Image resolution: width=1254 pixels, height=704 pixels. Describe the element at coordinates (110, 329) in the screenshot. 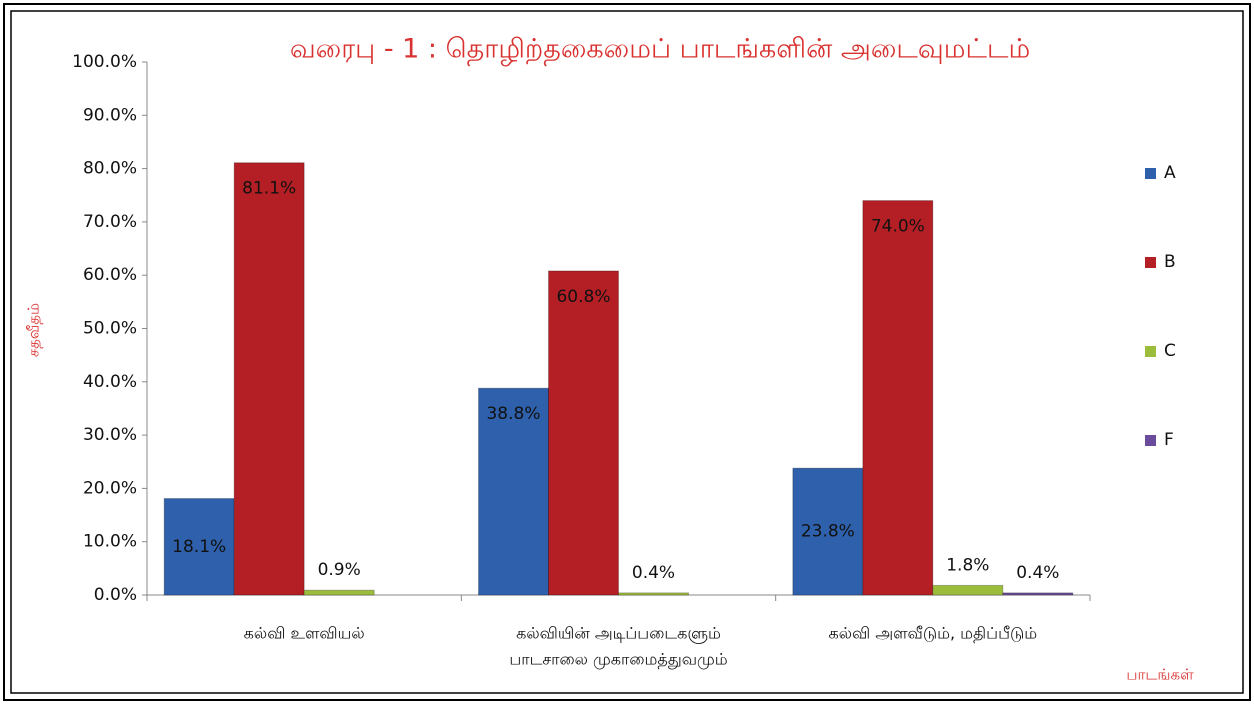

I see `y-tick-label: 50.0%` at that location.